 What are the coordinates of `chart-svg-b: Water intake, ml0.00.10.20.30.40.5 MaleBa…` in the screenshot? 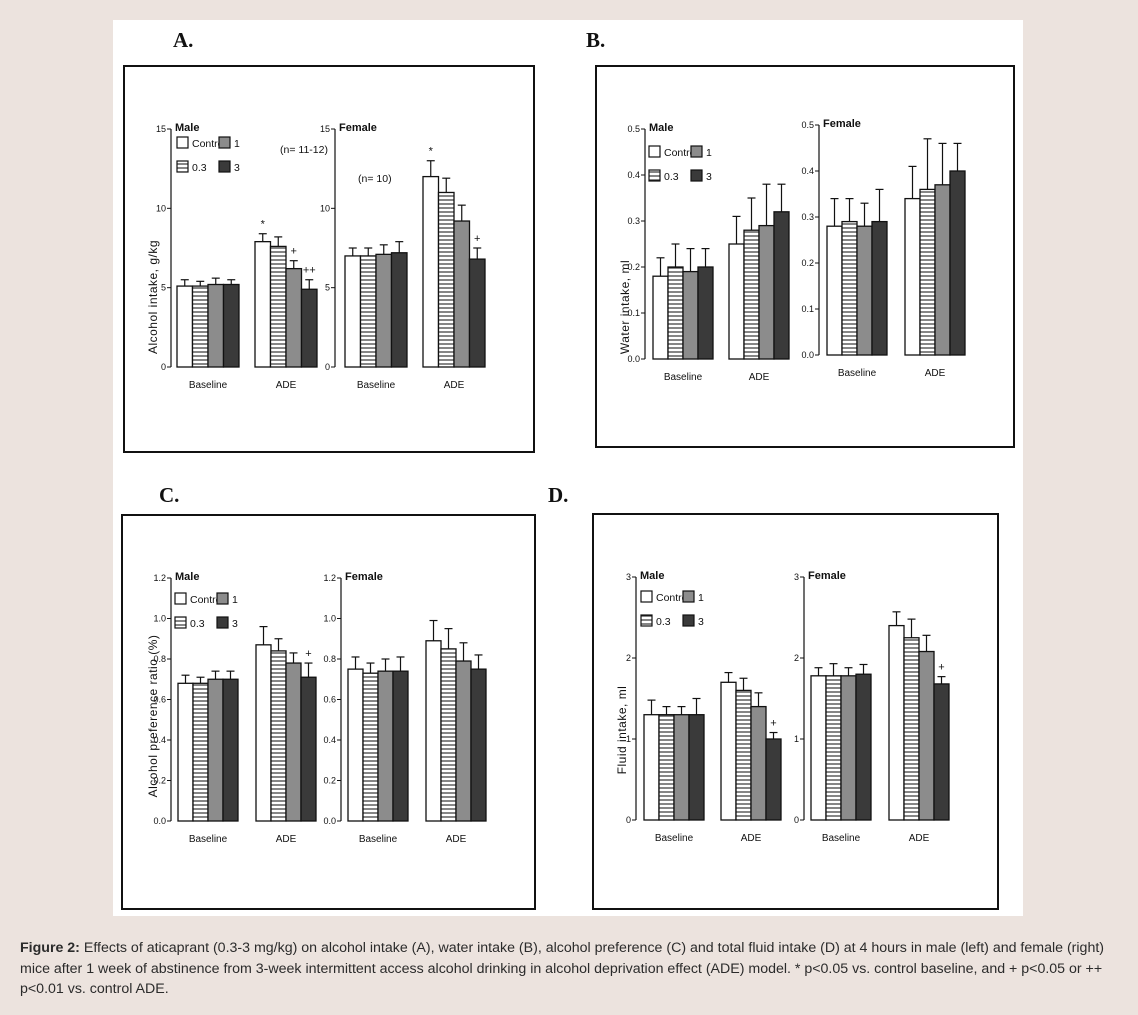 It's located at (792, 250).